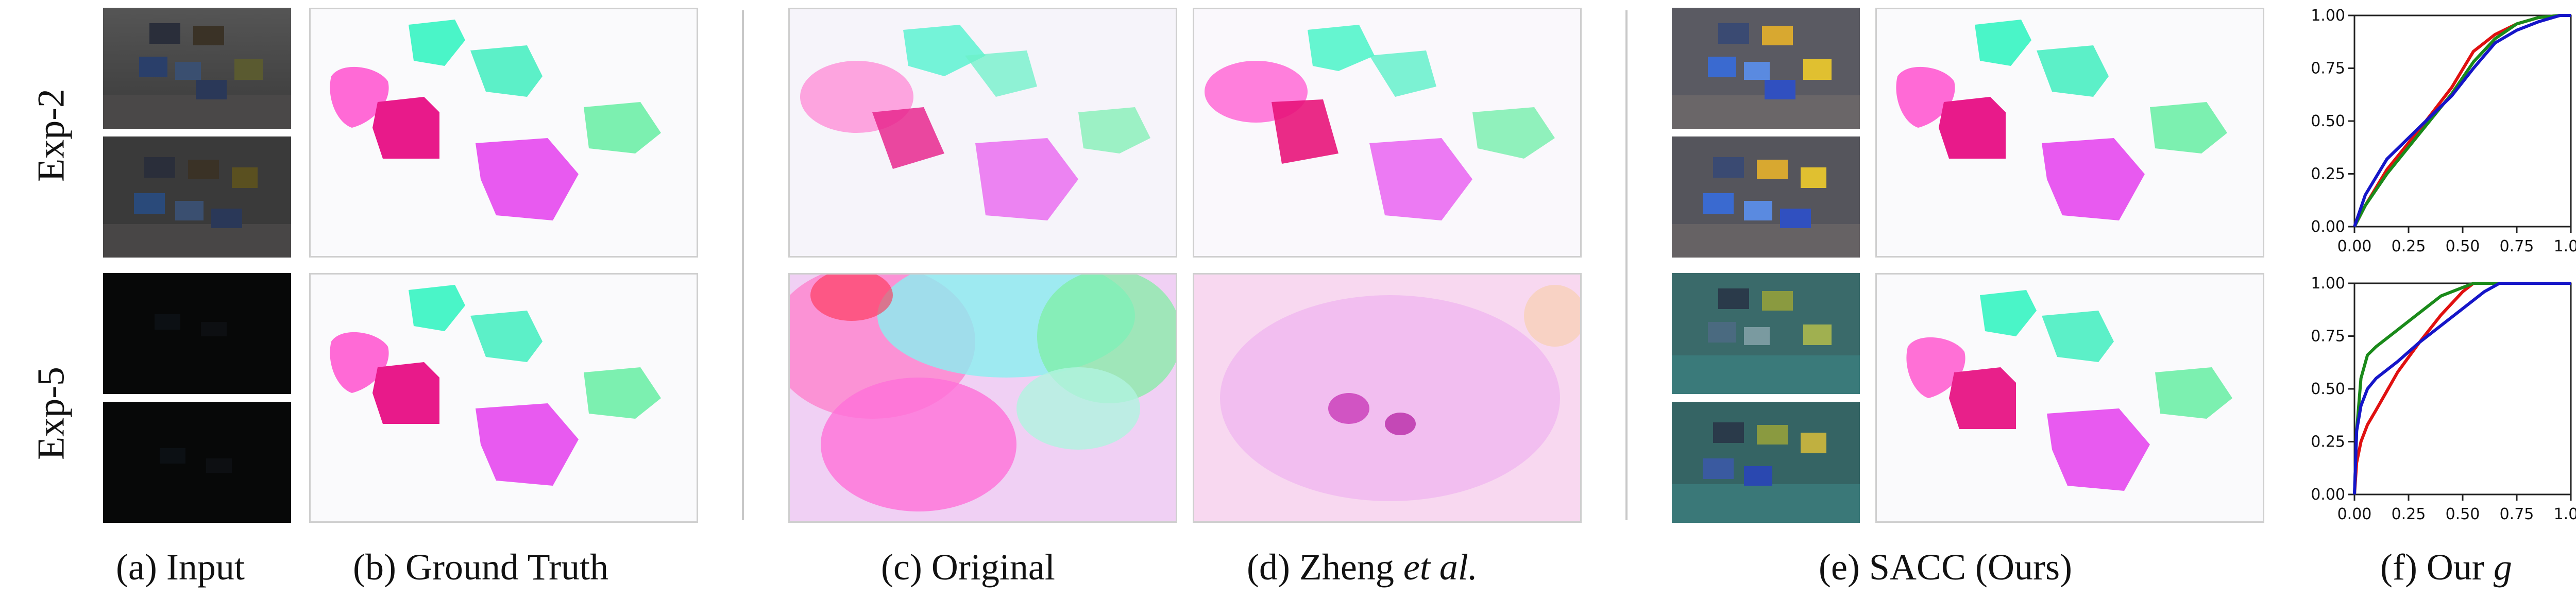 The width and height of the screenshot is (2576, 598). What do you see at coordinates (481, 567) in the screenshot?
I see `caption-b: (b) Ground Truth` at bounding box center [481, 567].